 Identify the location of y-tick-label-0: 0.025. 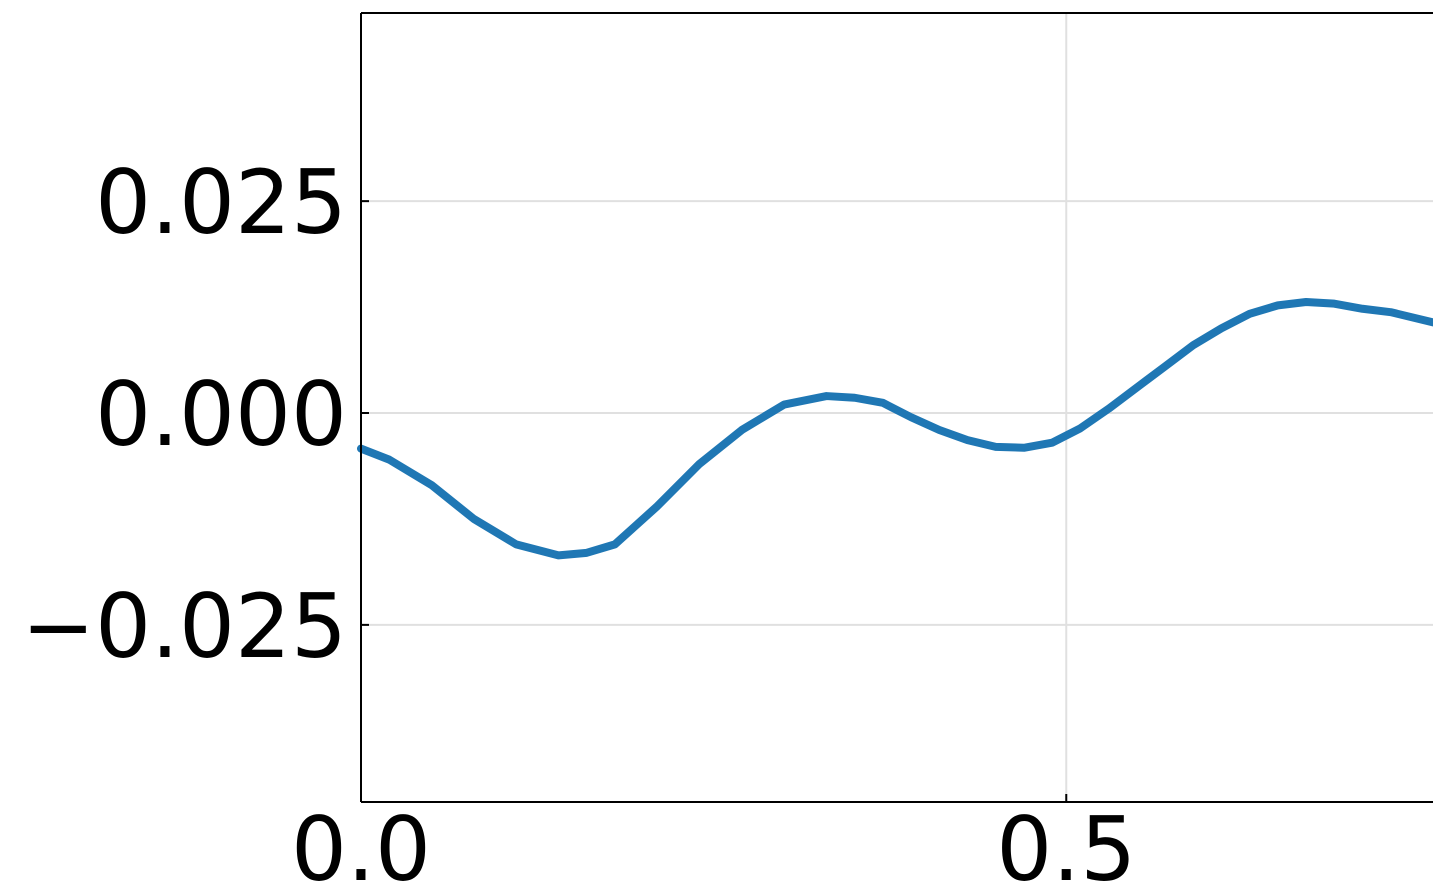
(221, 202).